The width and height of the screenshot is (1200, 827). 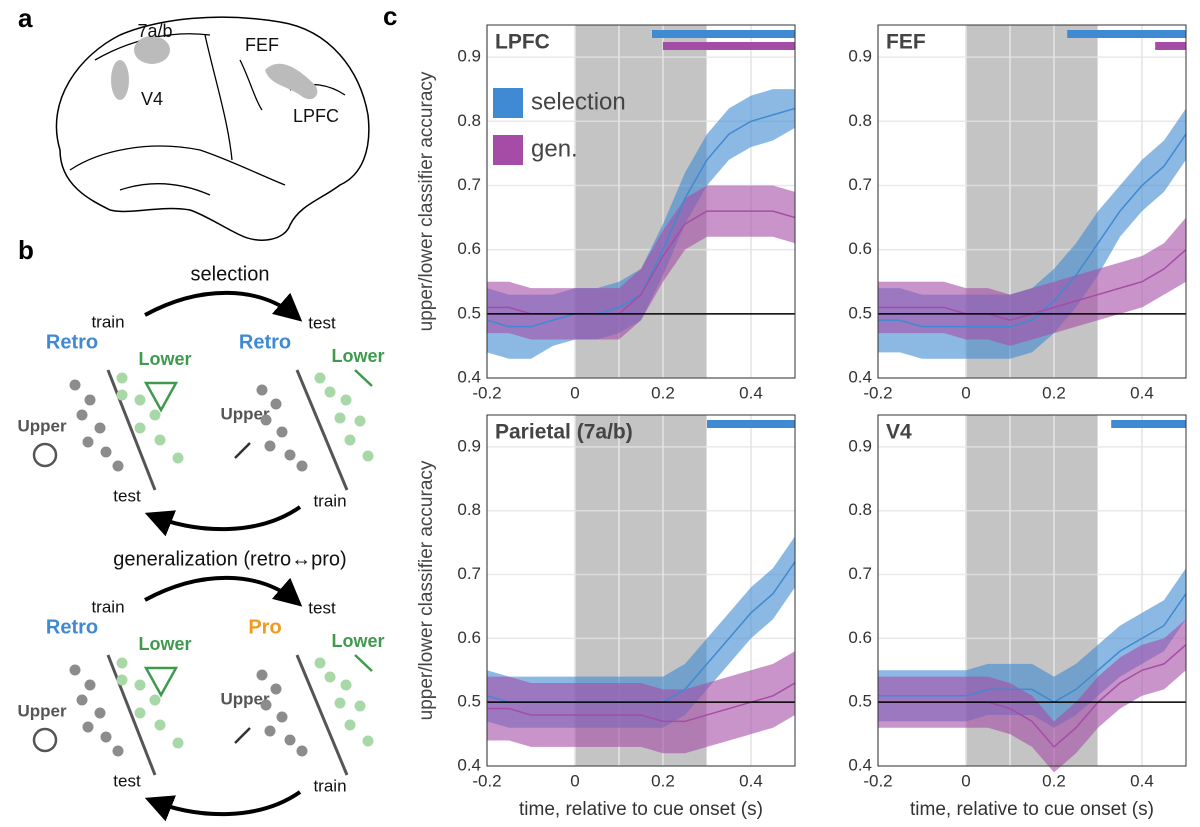 I want to click on panel-label: c, so click(x=390, y=16).